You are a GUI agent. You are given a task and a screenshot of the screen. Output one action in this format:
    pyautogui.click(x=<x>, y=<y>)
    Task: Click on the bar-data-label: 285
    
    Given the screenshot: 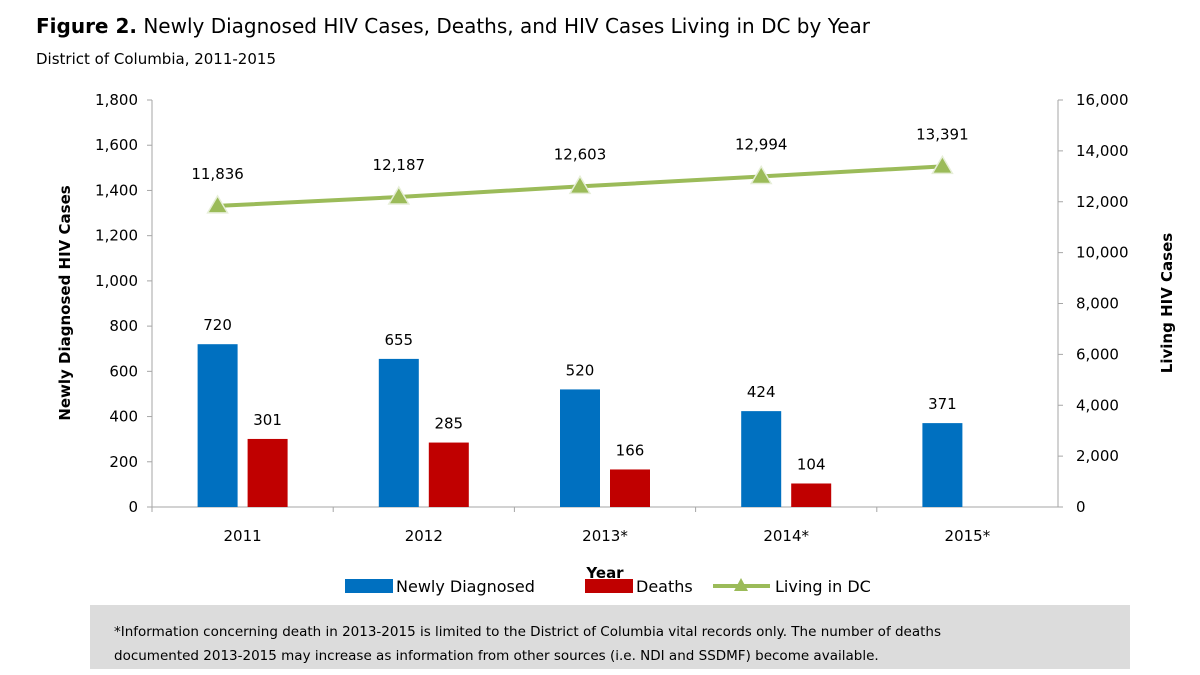 What is the action you would take?
    pyautogui.click(x=448, y=424)
    